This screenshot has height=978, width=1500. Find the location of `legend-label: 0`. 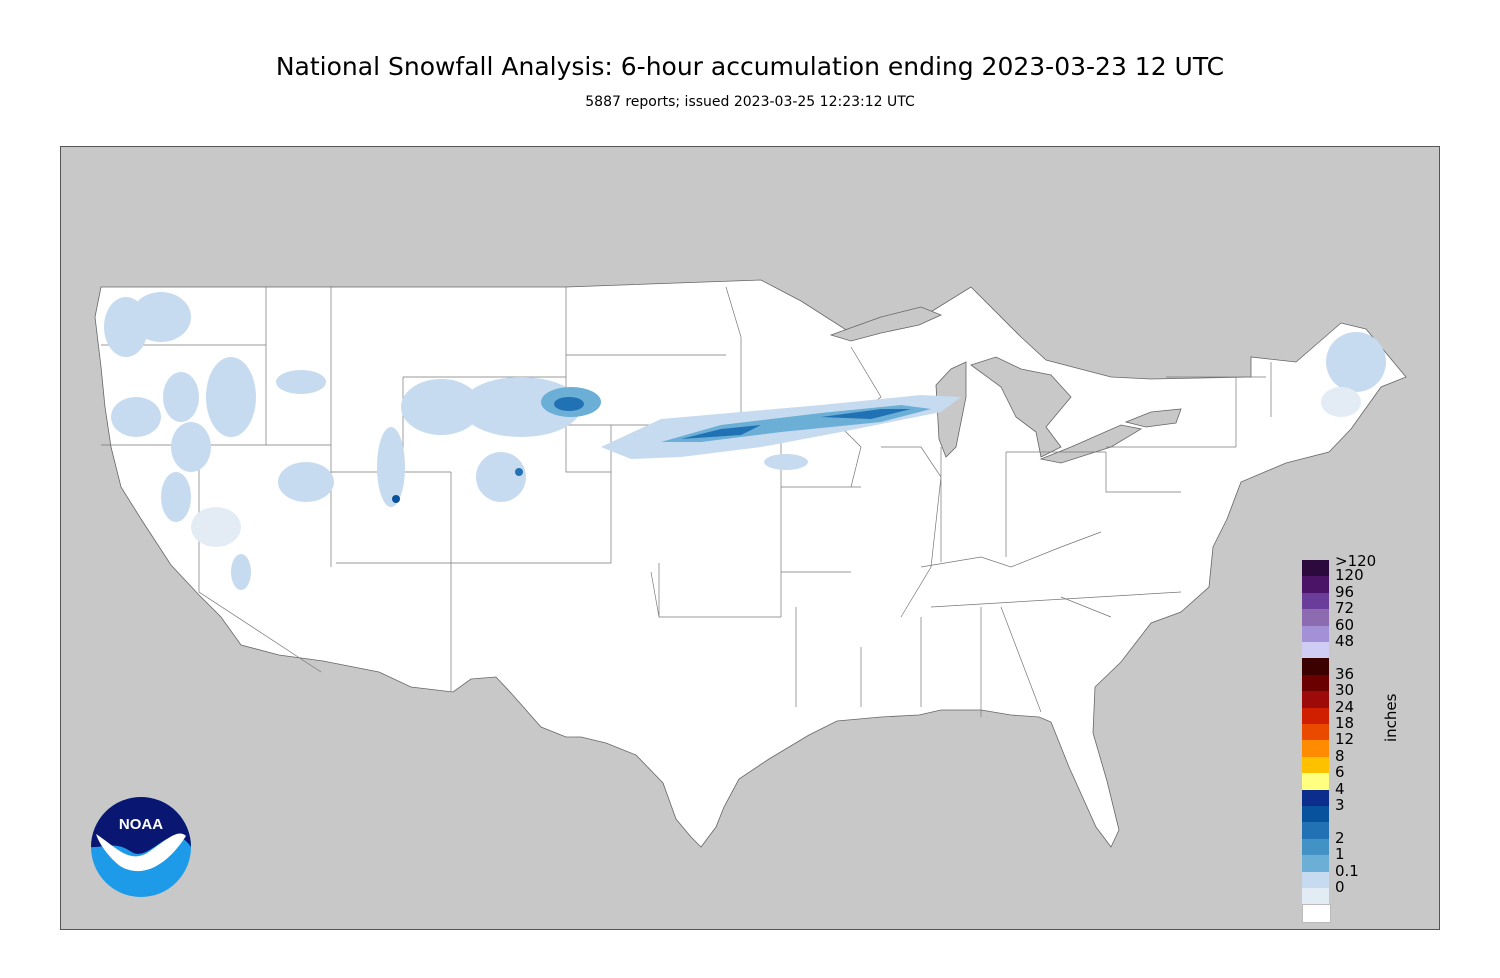

legend-label: 0 is located at coordinates (1340, 887).